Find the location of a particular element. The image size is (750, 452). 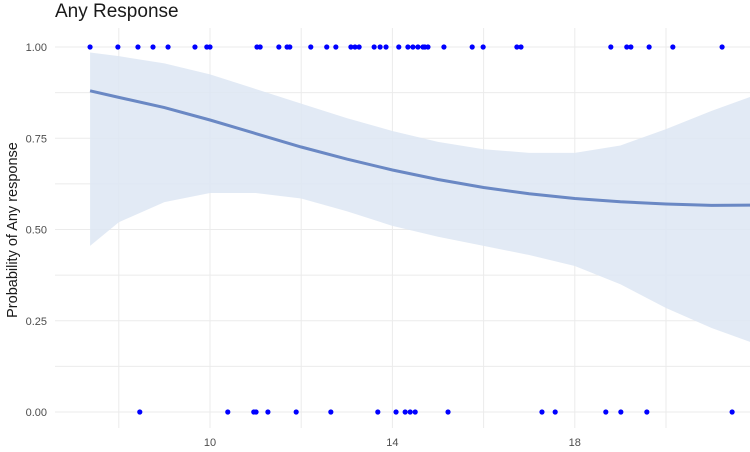

y-tick-label: 0.25 is located at coordinates (36, 322).